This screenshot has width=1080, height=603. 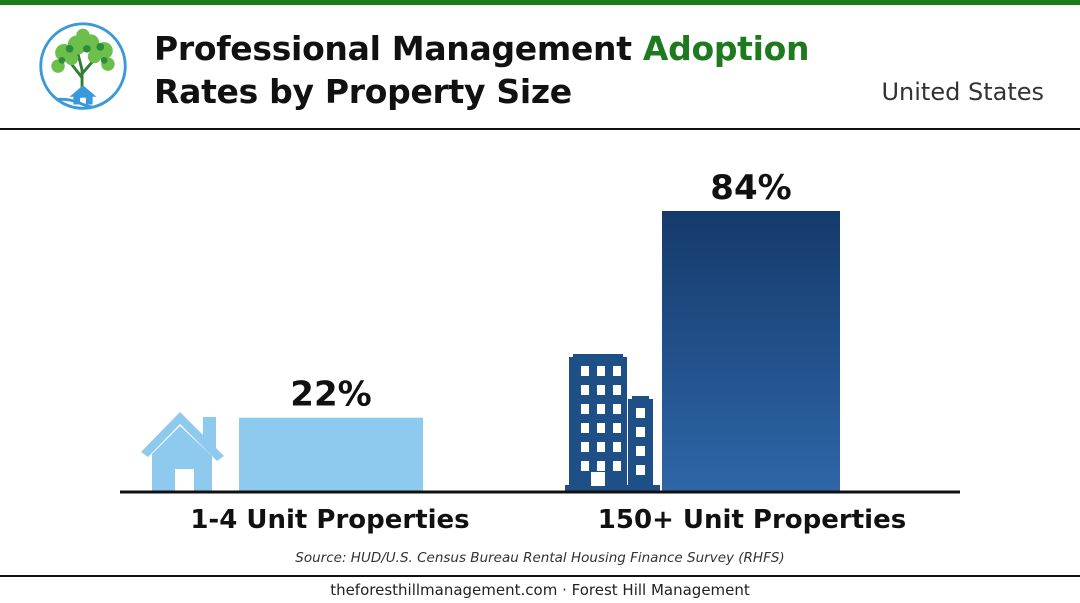 I want to click on value-label: 84%, so click(x=750, y=188).